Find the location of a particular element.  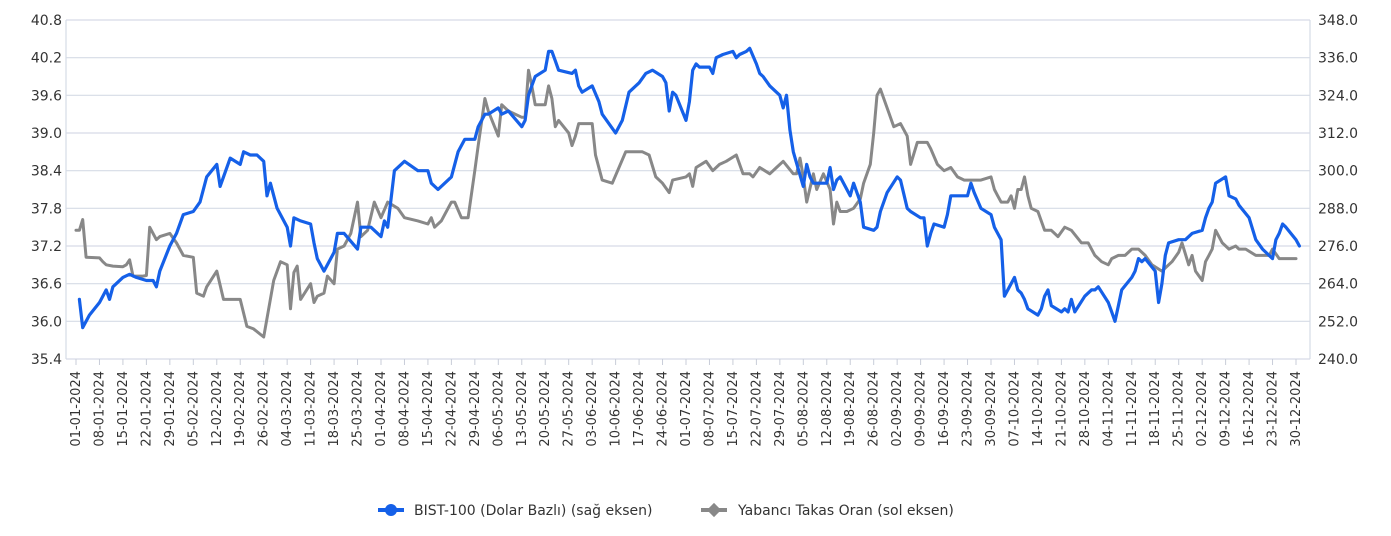

left-axis-tick-label: 38.4 is located at coordinates (46, 172).